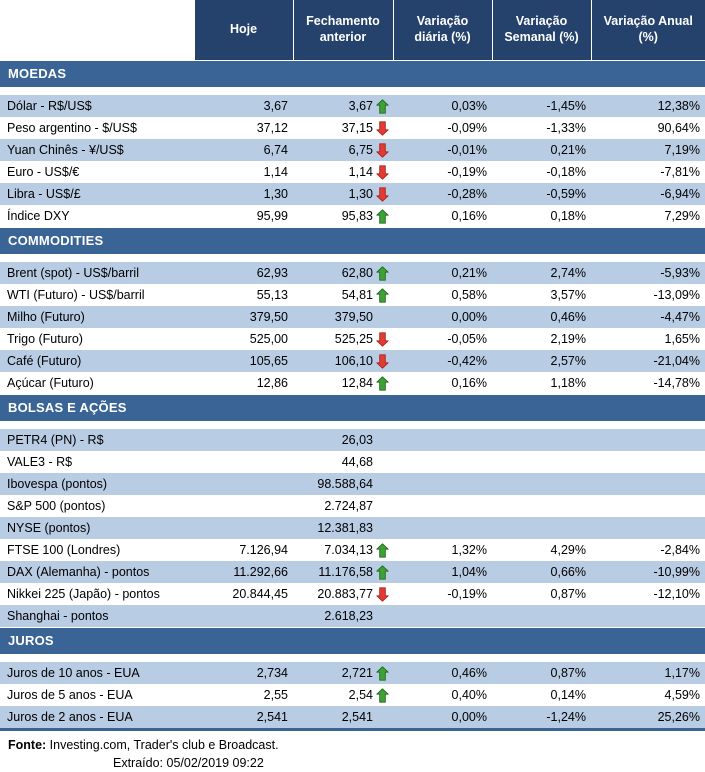 The width and height of the screenshot is (705, 772). I want to click on row-label: Juros de 5 anos - EUA, so click(97, 695).